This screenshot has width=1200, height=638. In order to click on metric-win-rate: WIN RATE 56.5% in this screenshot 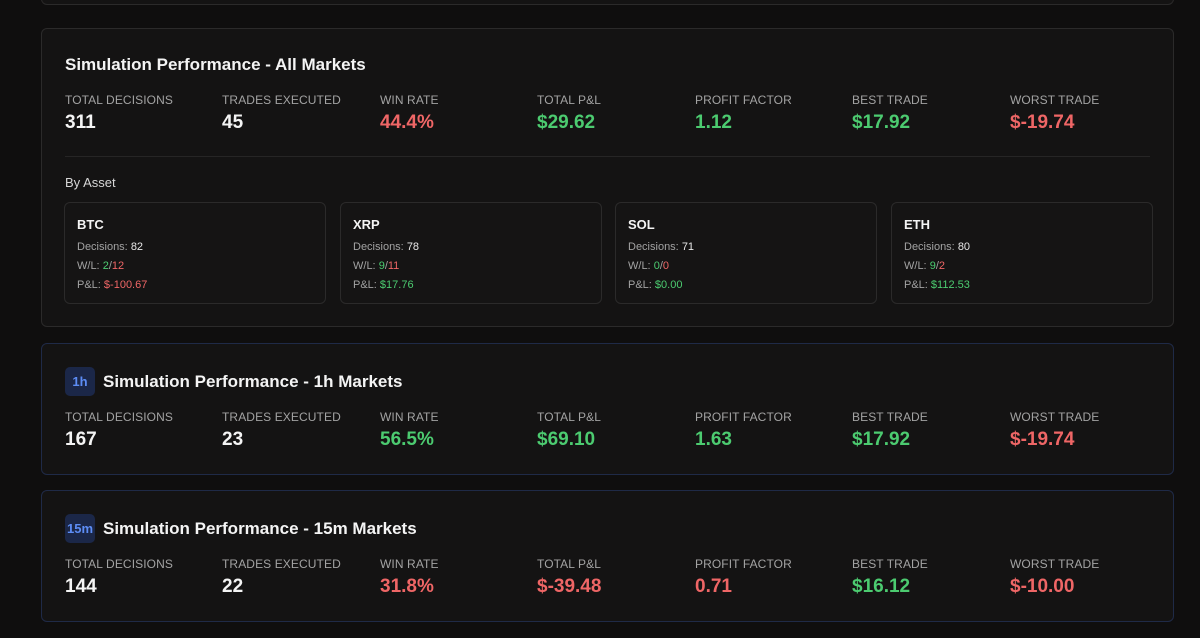, I will do `click(409, 430)`.